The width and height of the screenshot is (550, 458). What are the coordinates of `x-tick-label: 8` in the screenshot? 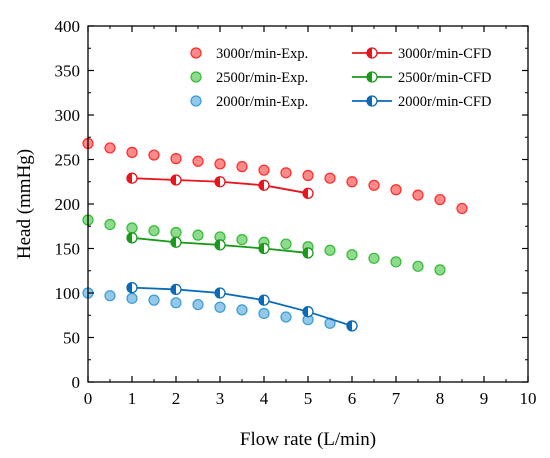 It's located at (440, 398).